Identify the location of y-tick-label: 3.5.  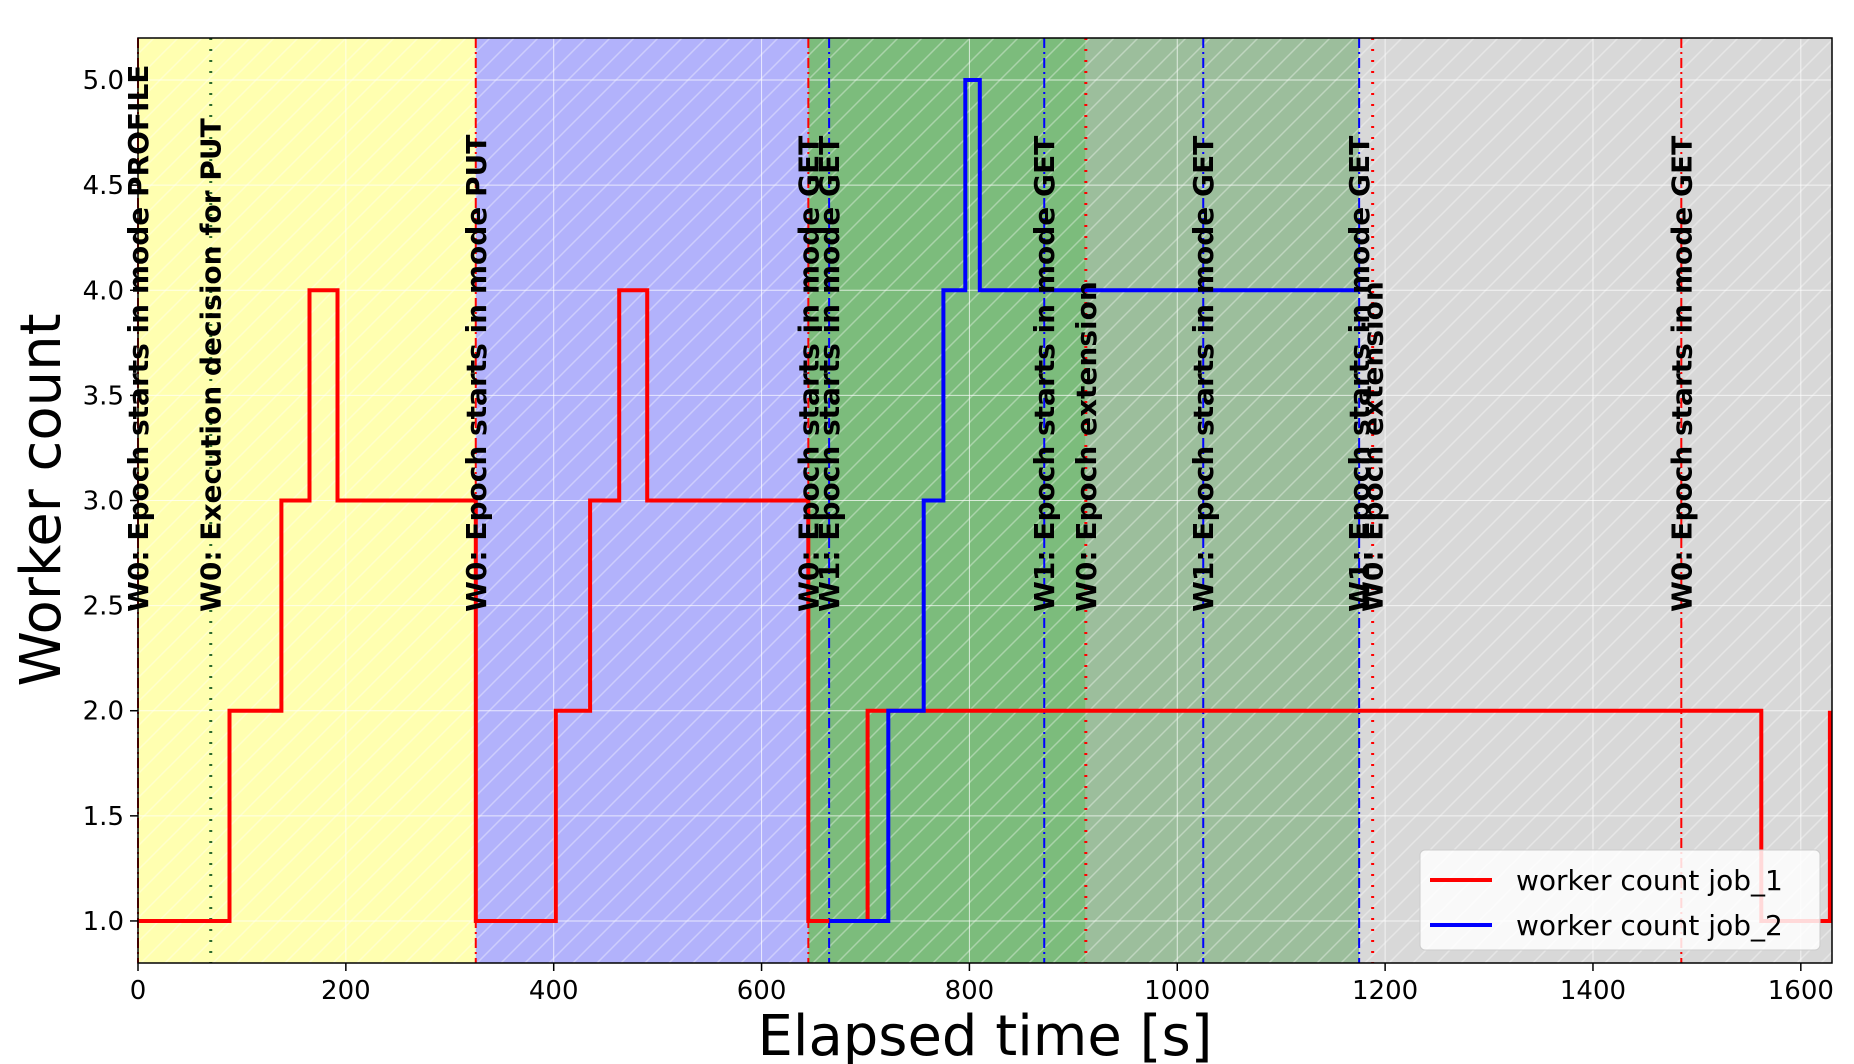
(103, 396).